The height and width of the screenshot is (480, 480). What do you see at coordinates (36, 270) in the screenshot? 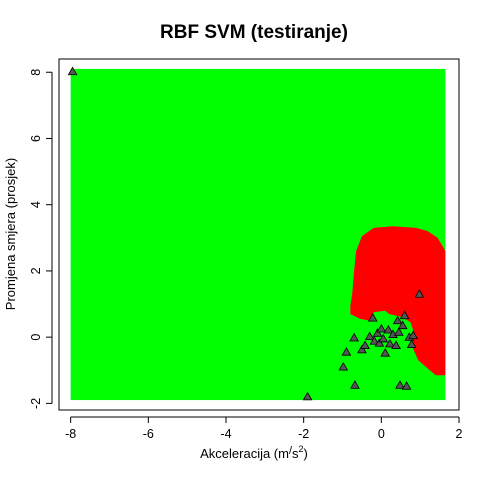
I see `y-tick-label: 2` at bounding box center [36, 270].